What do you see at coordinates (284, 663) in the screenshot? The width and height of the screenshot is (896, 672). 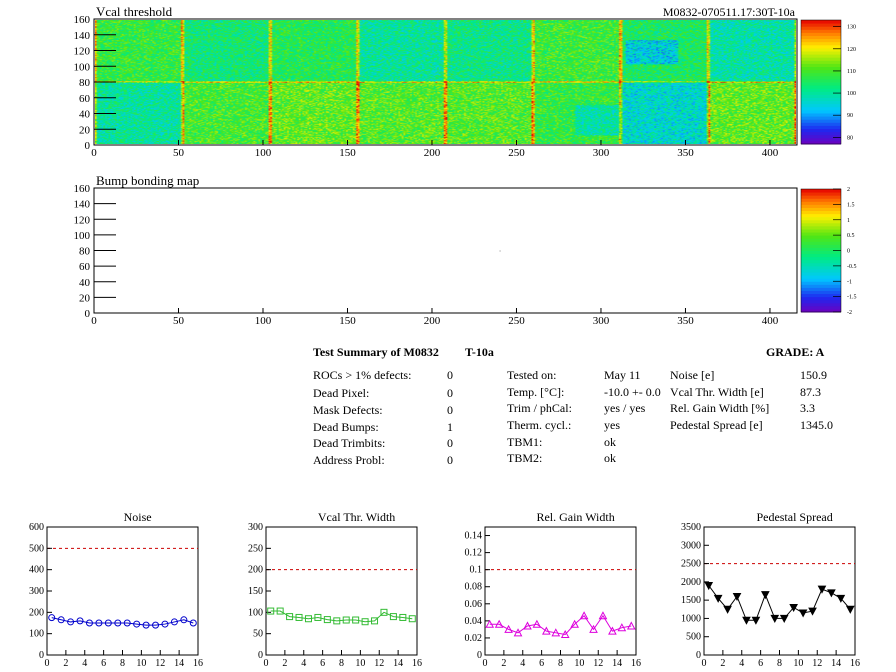 I see `x-tick-label: 2` at bounding box center [284, 663].